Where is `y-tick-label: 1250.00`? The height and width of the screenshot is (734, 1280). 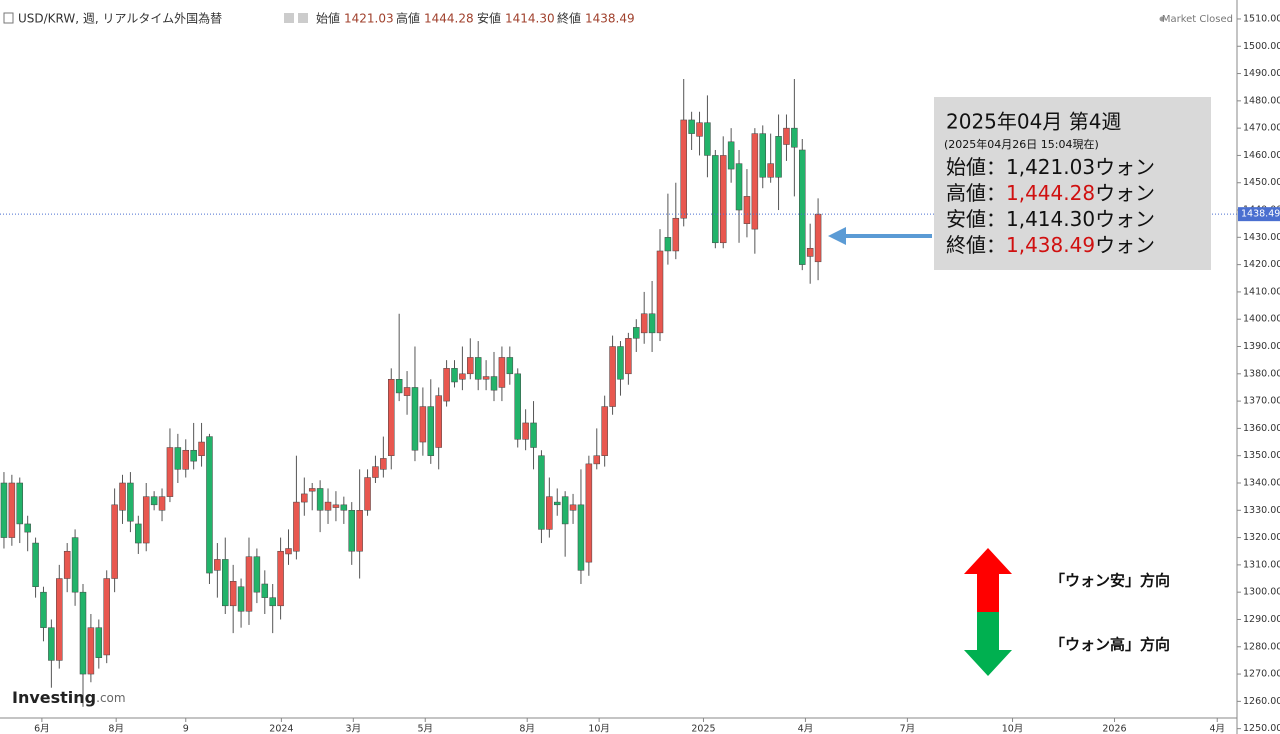 y-tick-label: 1250.00 is located at coordinates (1261, 728).